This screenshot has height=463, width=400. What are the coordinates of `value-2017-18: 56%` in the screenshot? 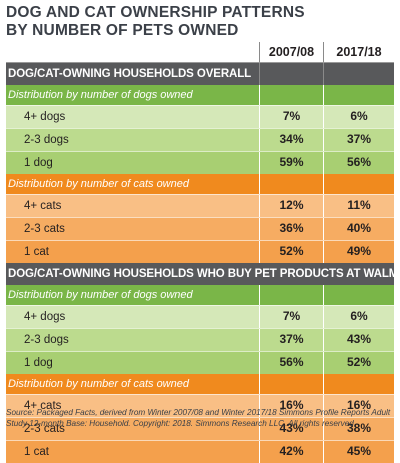 It's located at (358, 163).